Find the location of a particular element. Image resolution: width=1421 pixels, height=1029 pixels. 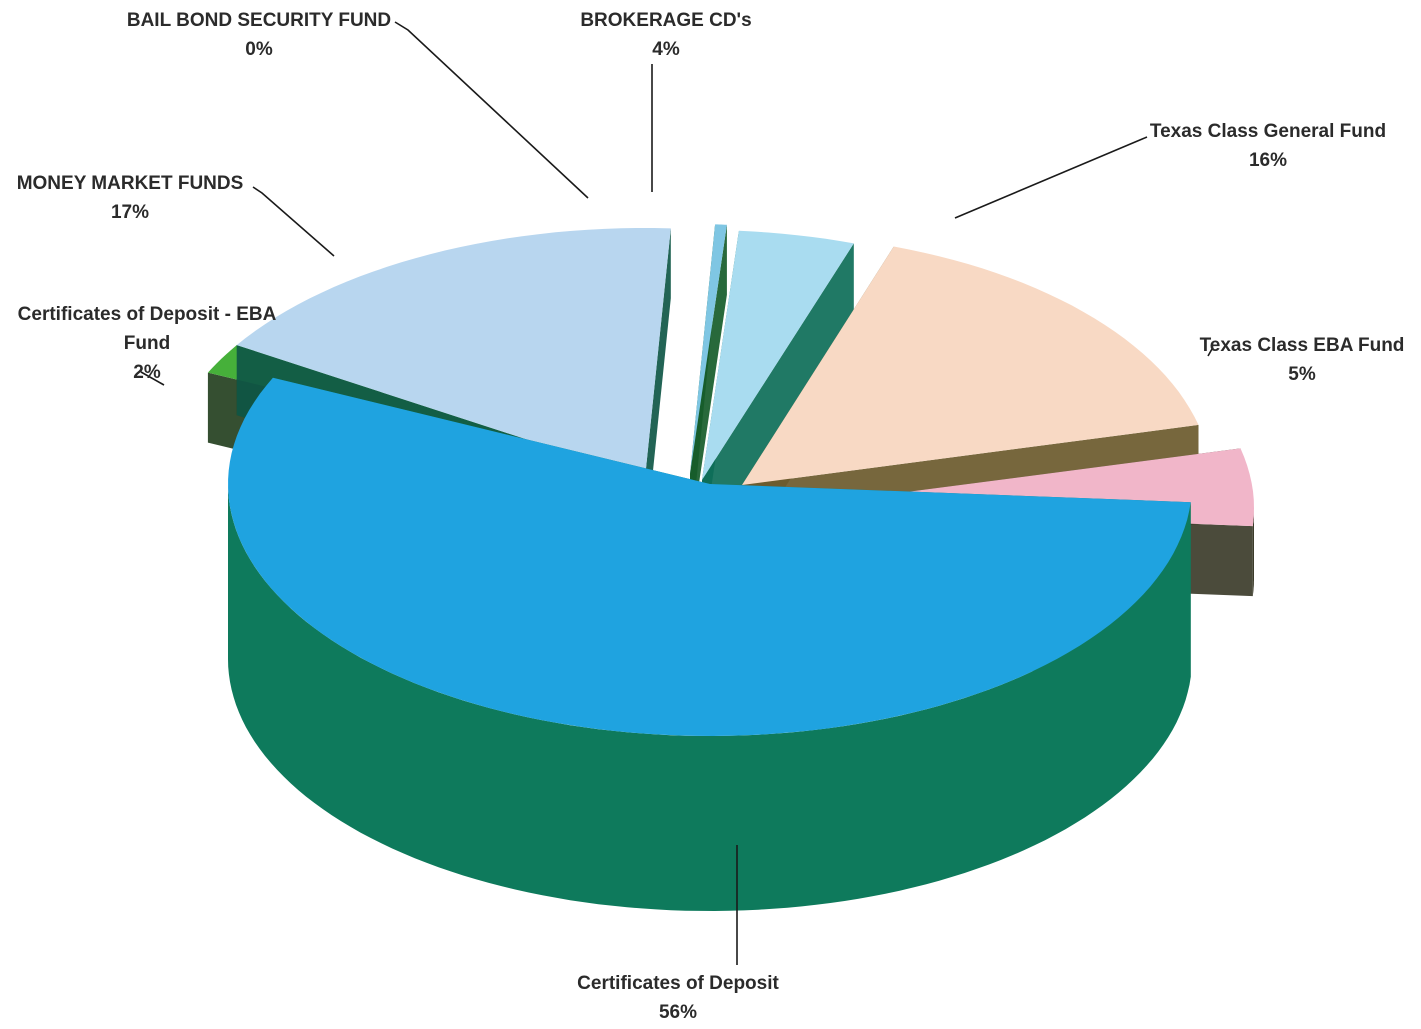

pct-money-market-funds: 17% is located at coordinates (130, 212).